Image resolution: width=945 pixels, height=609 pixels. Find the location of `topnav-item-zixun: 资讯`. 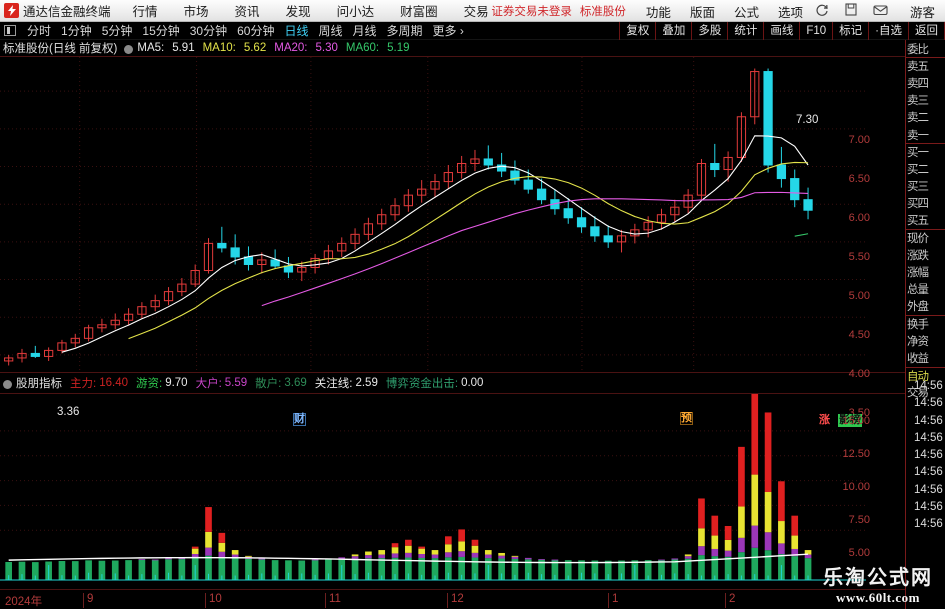

topnav-item-zixun: 资讯 is located at coordinates (247, 12).